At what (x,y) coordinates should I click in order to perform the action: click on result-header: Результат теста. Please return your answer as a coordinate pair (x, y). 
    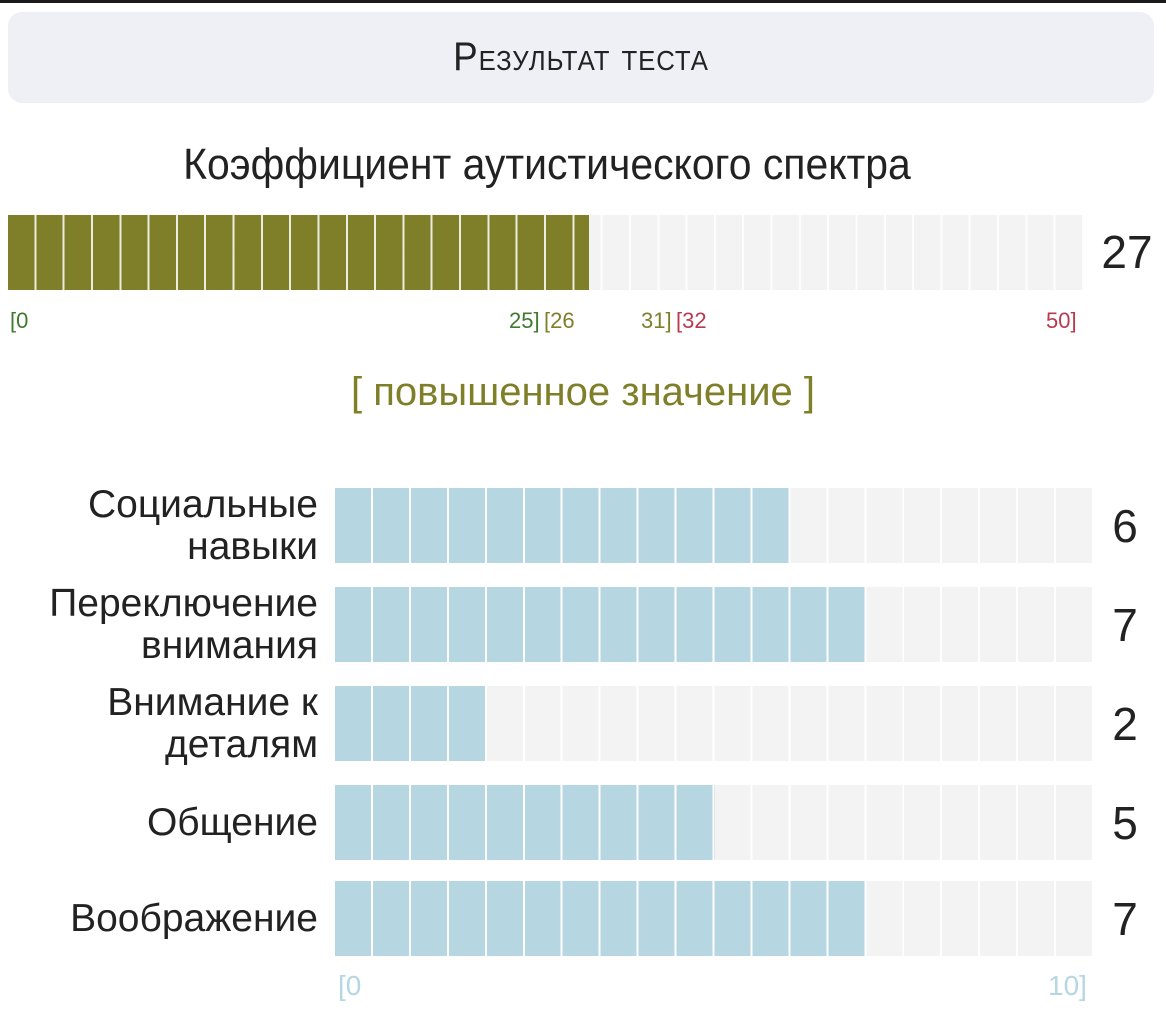
    Looking at the image, I should click on (581, 57).